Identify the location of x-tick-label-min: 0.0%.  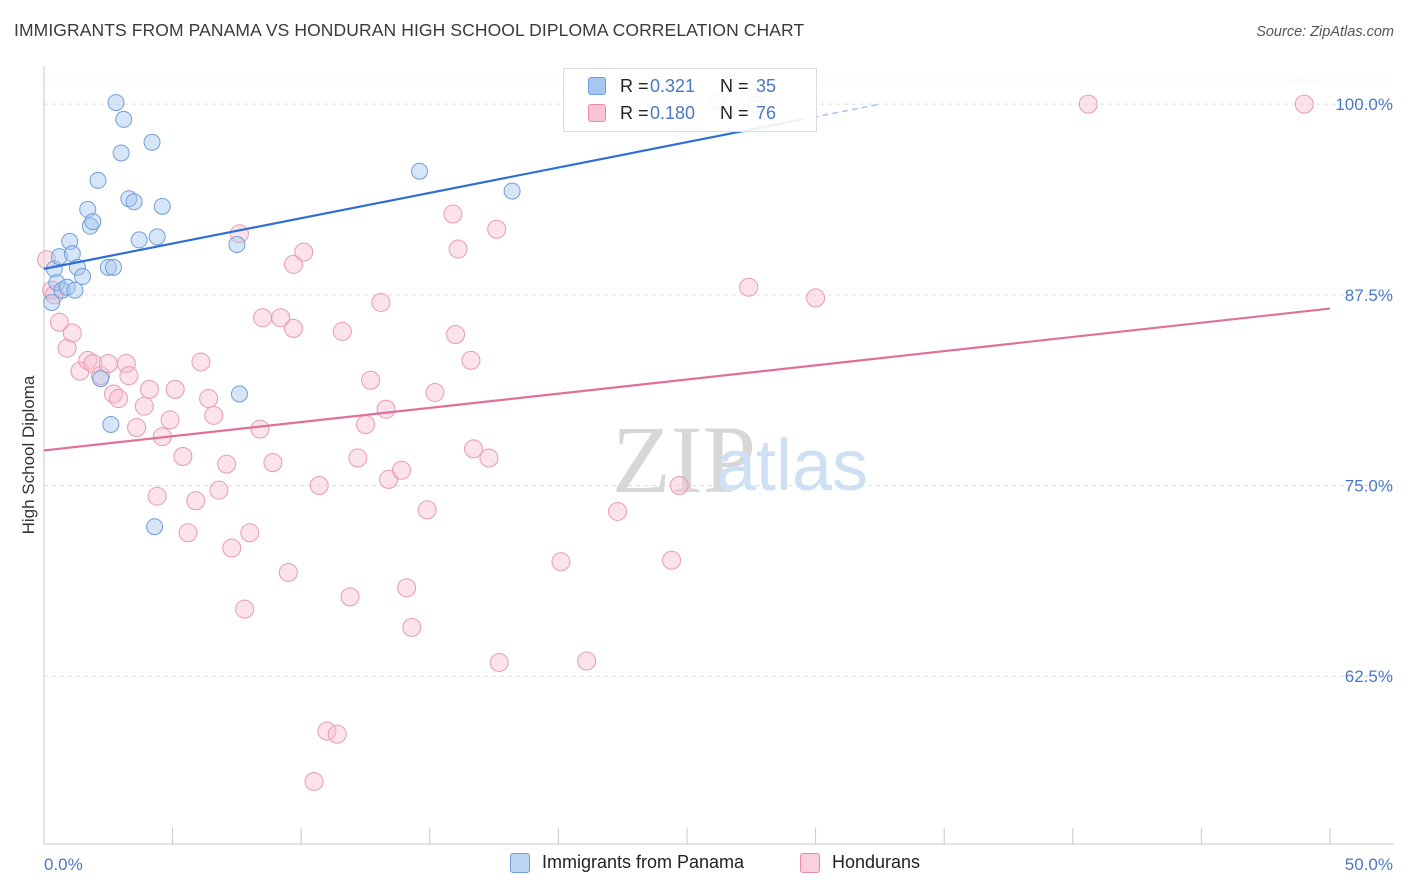
(63, 864).